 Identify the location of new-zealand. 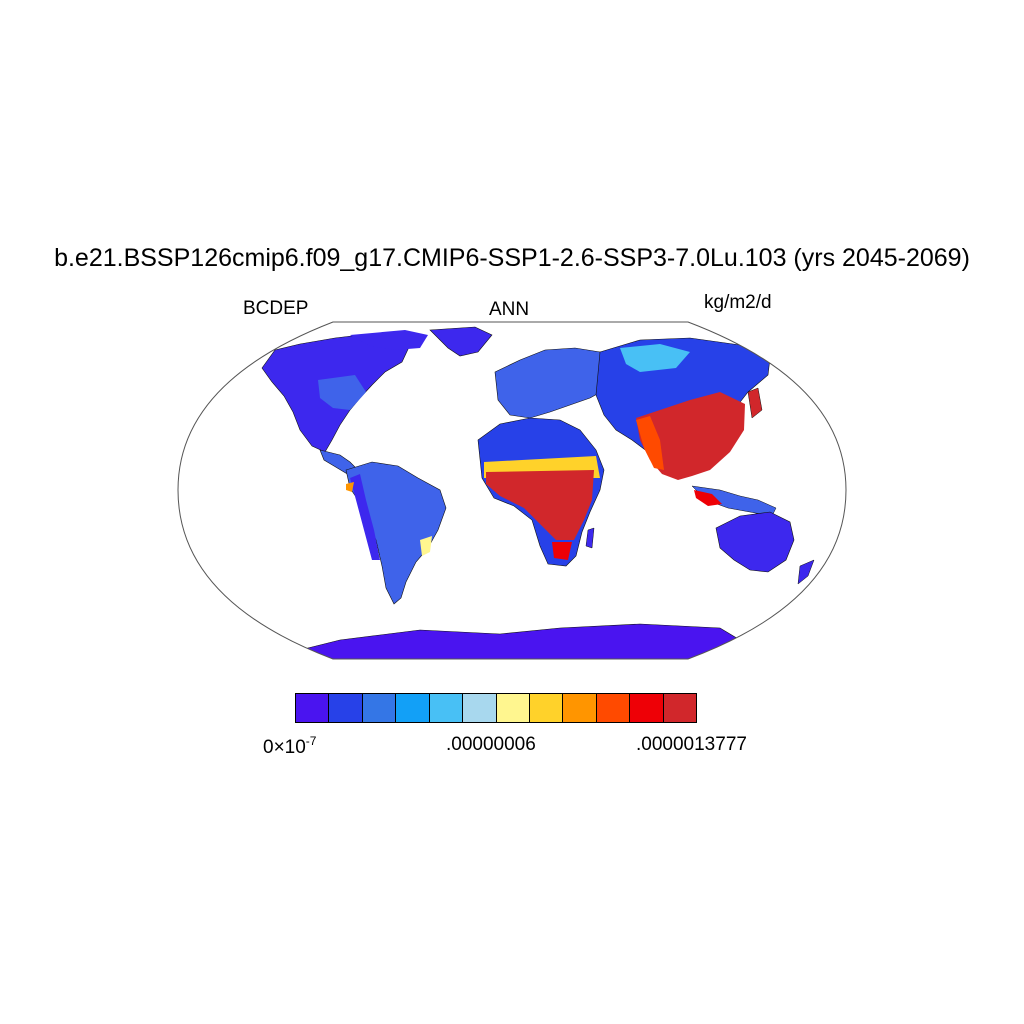
(806, 572).